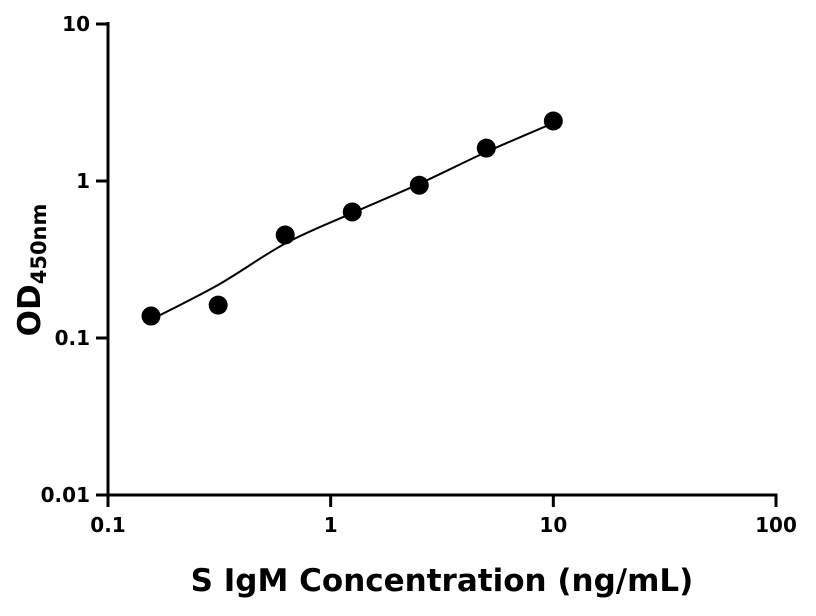  What do you see at coordinates (442, 581) in the screenshot?
I see `x-axis-label: S IgM Concentration (ng/mL)` at bounding box center [442, 581].